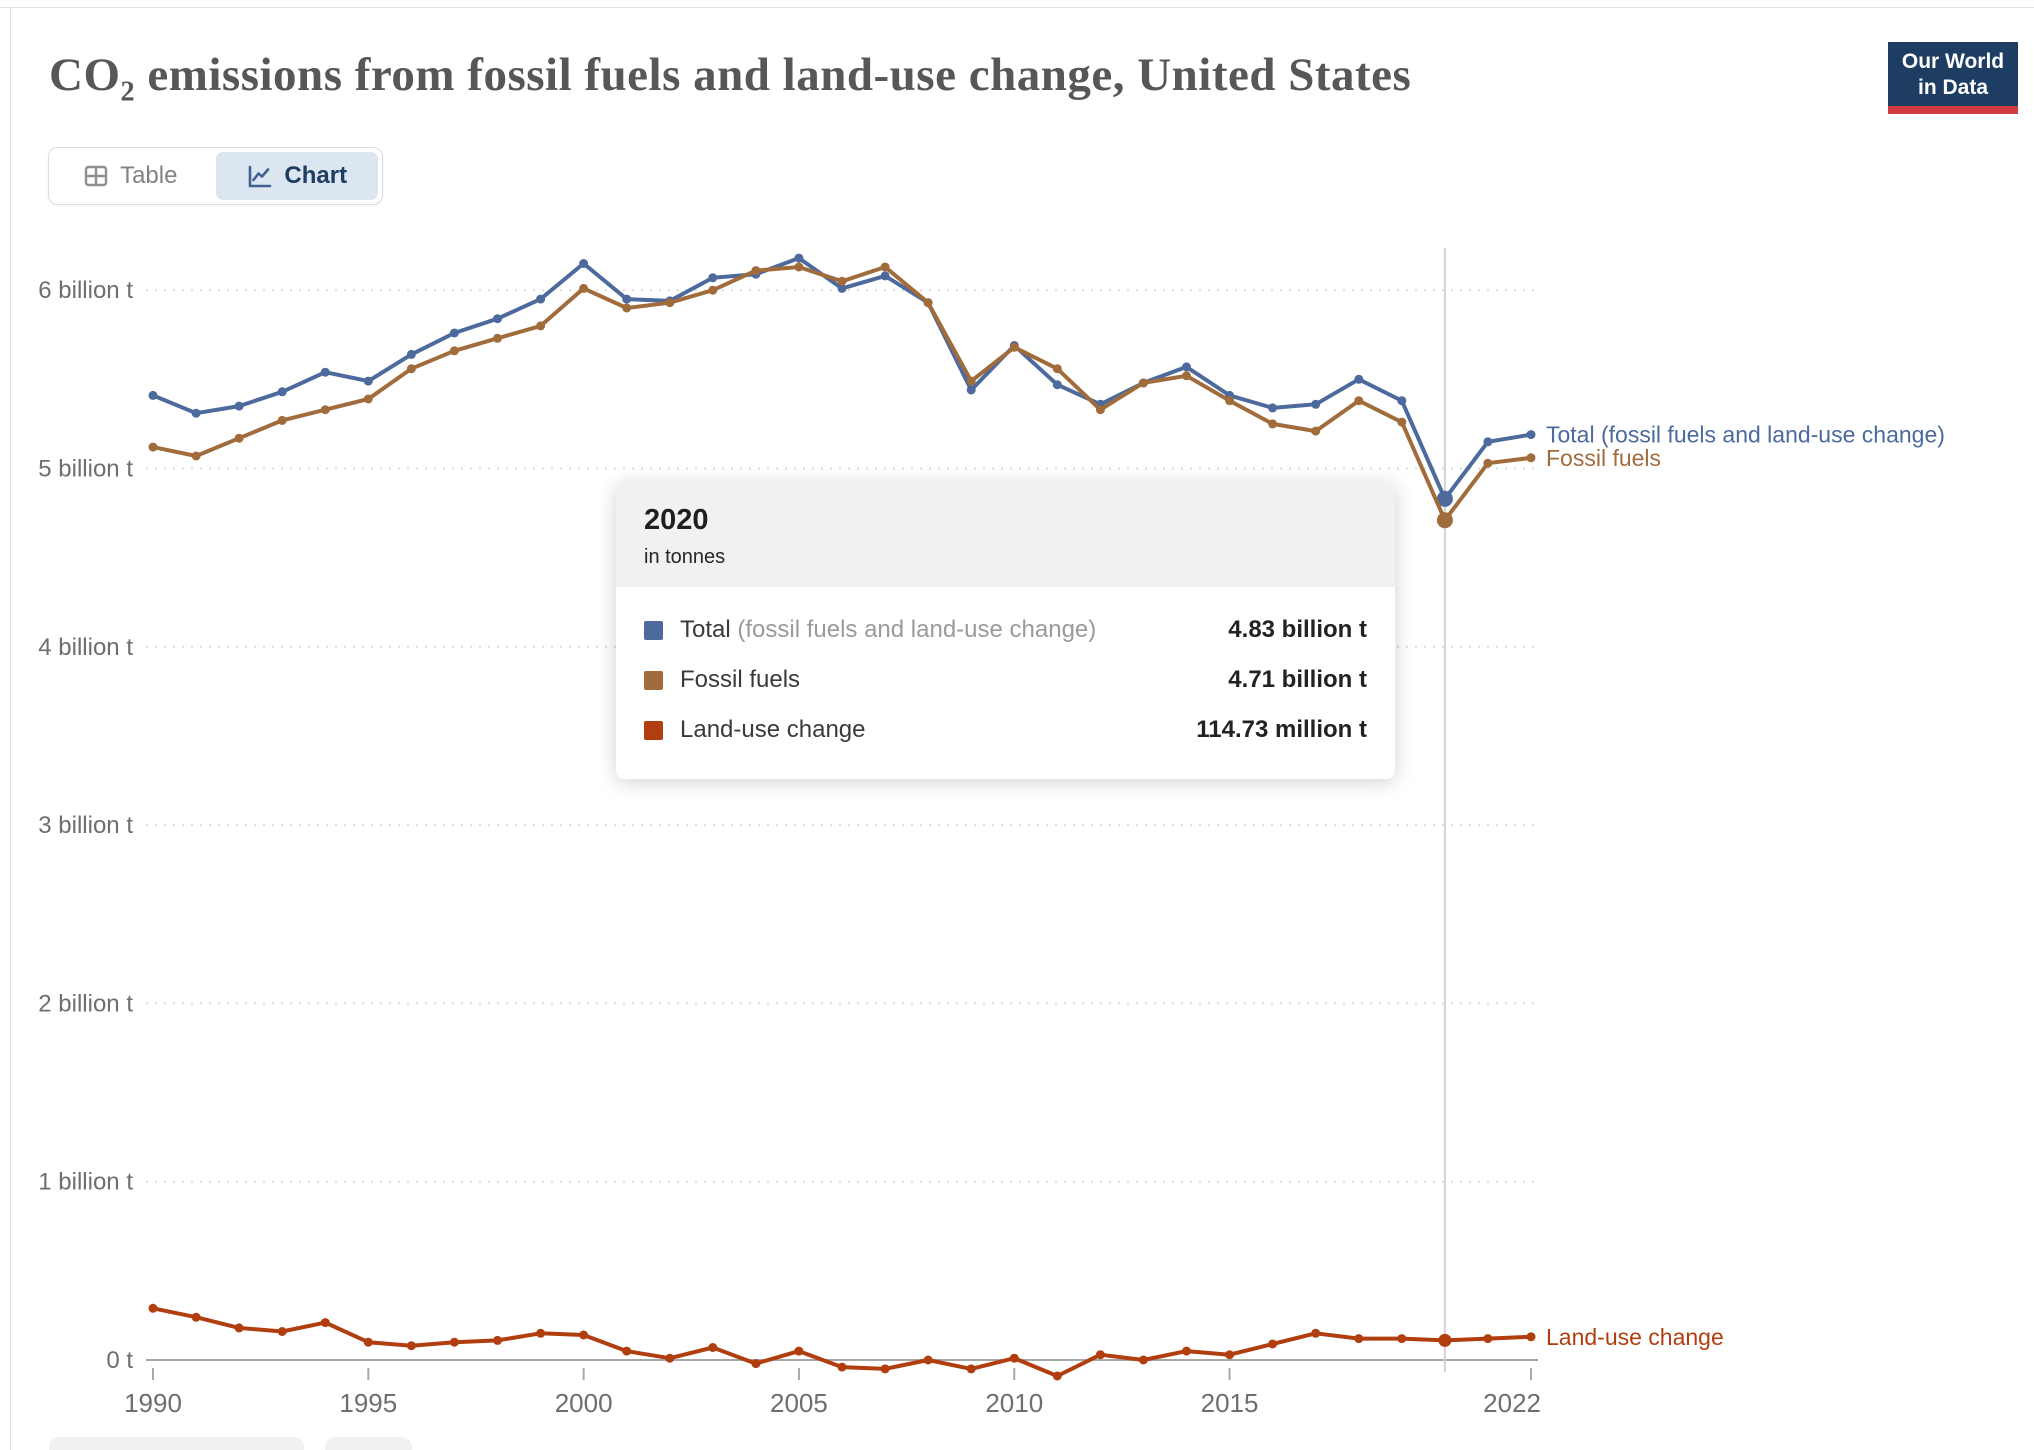 Image resolution: width=2034 pixels, height=1450 pixels. I want to click on container-left-border, so click(10, 728).